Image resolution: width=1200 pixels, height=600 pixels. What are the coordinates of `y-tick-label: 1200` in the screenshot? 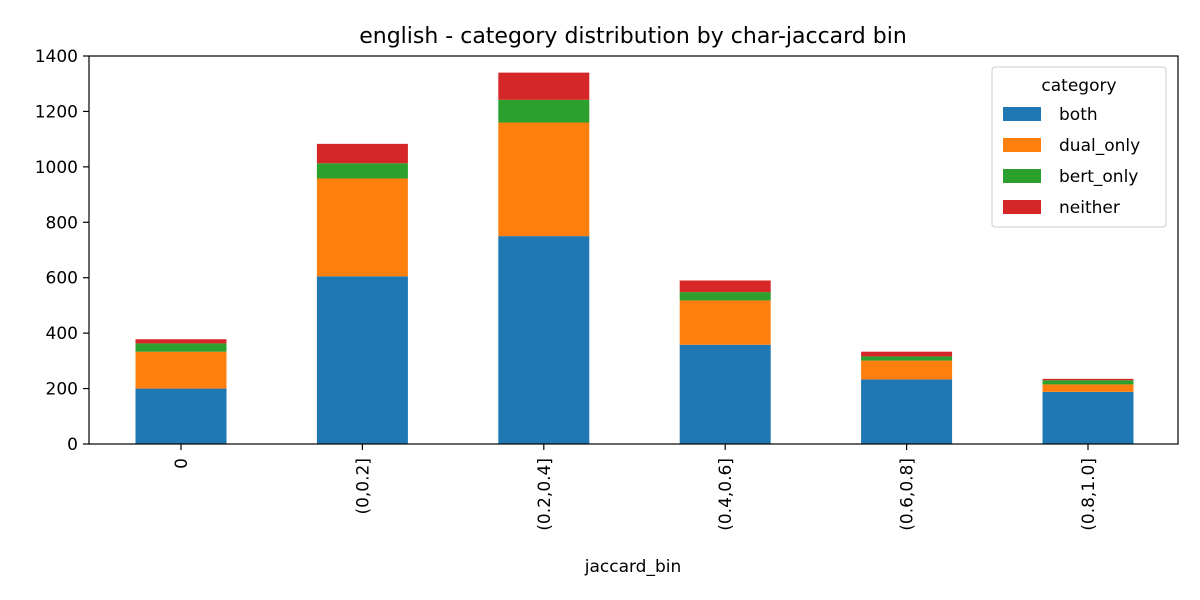 It's located at (56, 112).